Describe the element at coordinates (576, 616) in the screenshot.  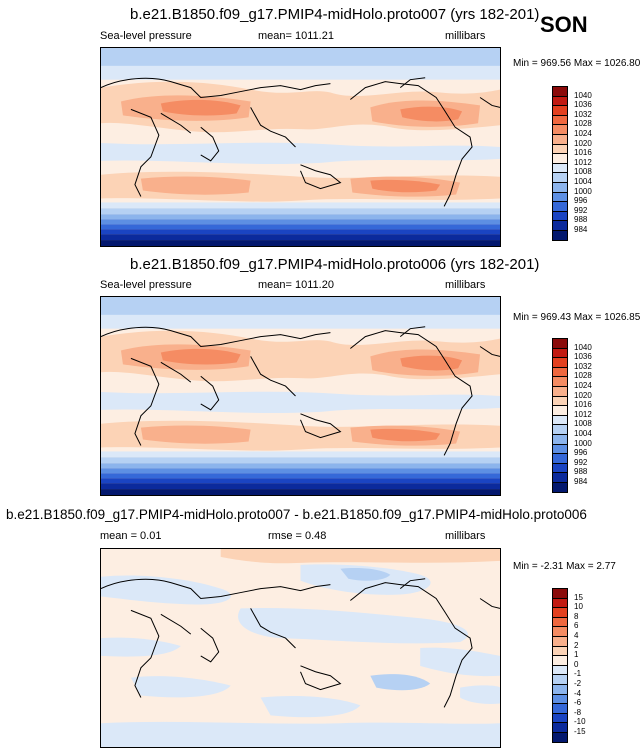
I see `panel-3-colorbar-tick-label: 8` at that location.